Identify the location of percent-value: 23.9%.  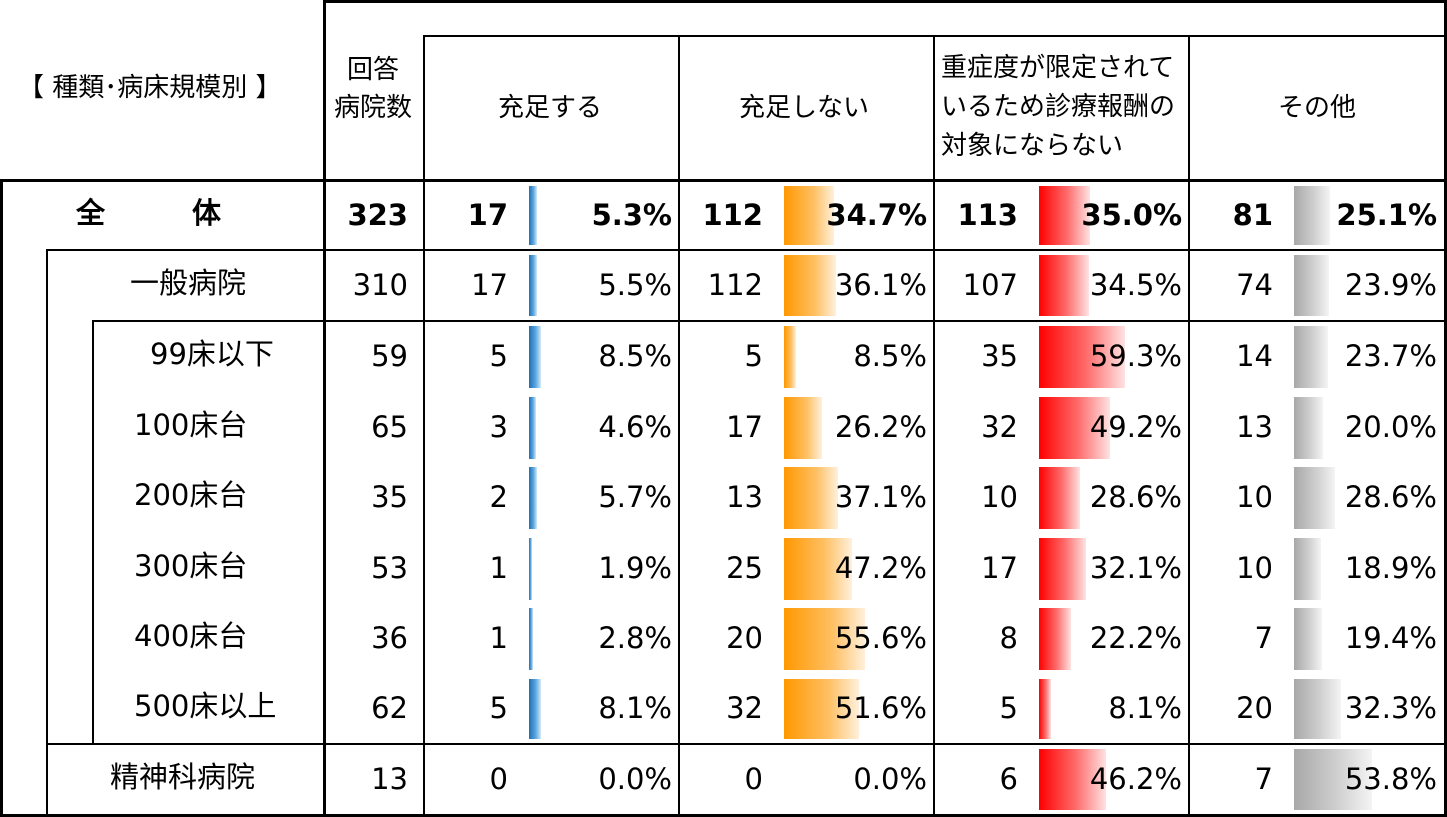
(1390, 284).